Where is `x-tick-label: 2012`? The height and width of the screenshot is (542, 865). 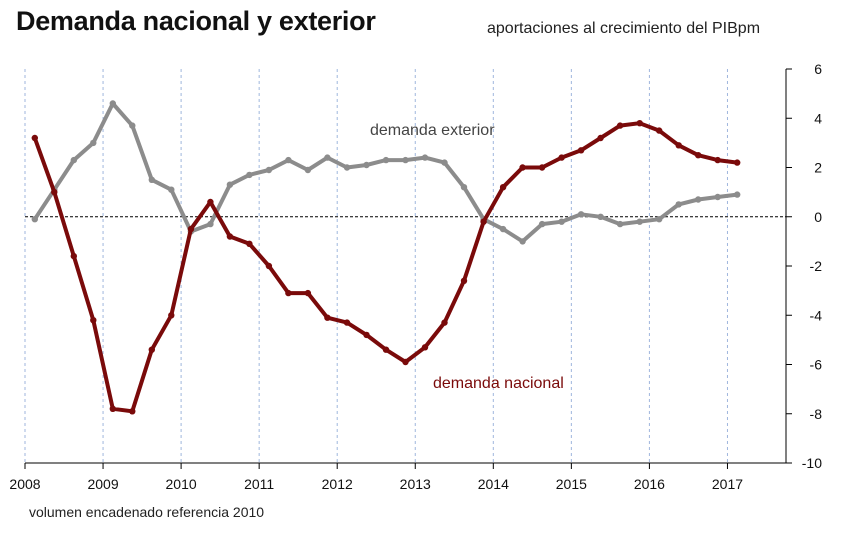
x-tick-label: 2012 is located at coordinates (337, 484).